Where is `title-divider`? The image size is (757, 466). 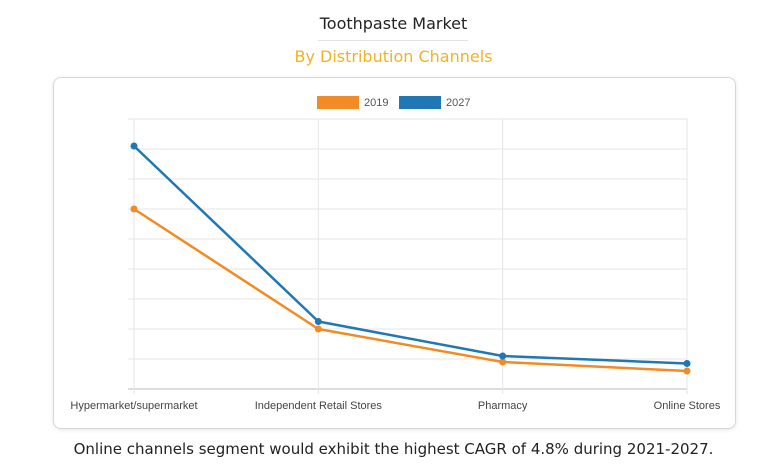 title-divider is located at coordinates (393, 40).